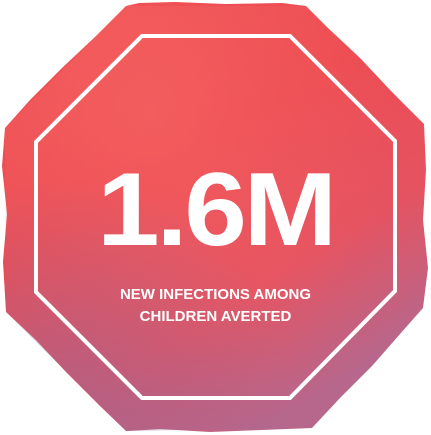 This screenshot has width=431, height=435. What do you see at coordinates (215, 316) in the screenshot?
I see `caption-line-2: CHILDREN AVERTED` at bounding box center [215, 316].